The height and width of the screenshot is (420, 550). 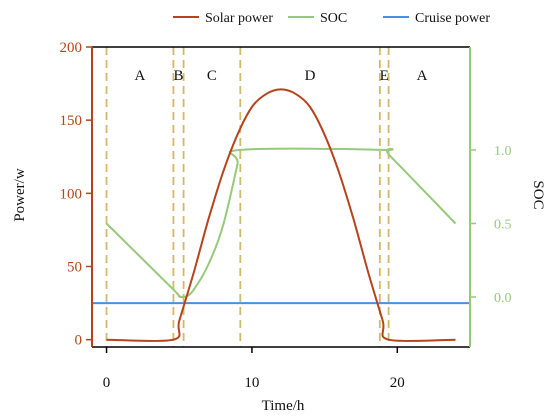 What do you see at coordinates (397, 383) in the screenshot?
I see `x-tick-label-2: 20` at bounding box center [397, 383].